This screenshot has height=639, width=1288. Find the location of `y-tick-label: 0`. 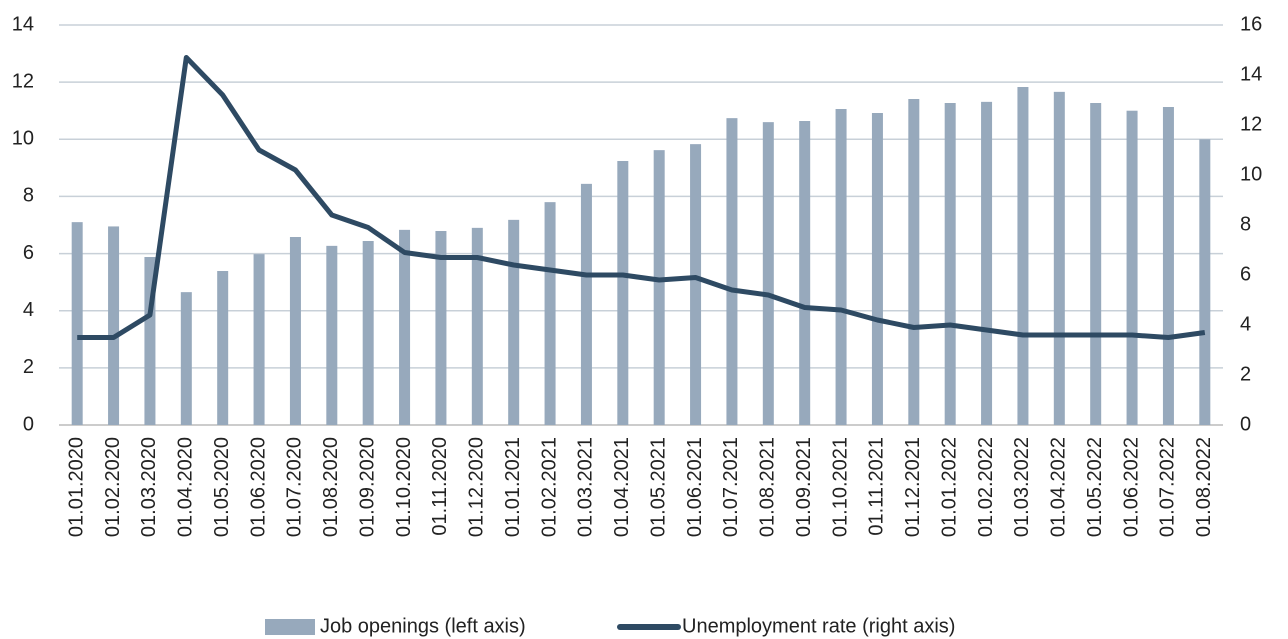

y-tick-label: 0 is located at coordinates (28, 424).